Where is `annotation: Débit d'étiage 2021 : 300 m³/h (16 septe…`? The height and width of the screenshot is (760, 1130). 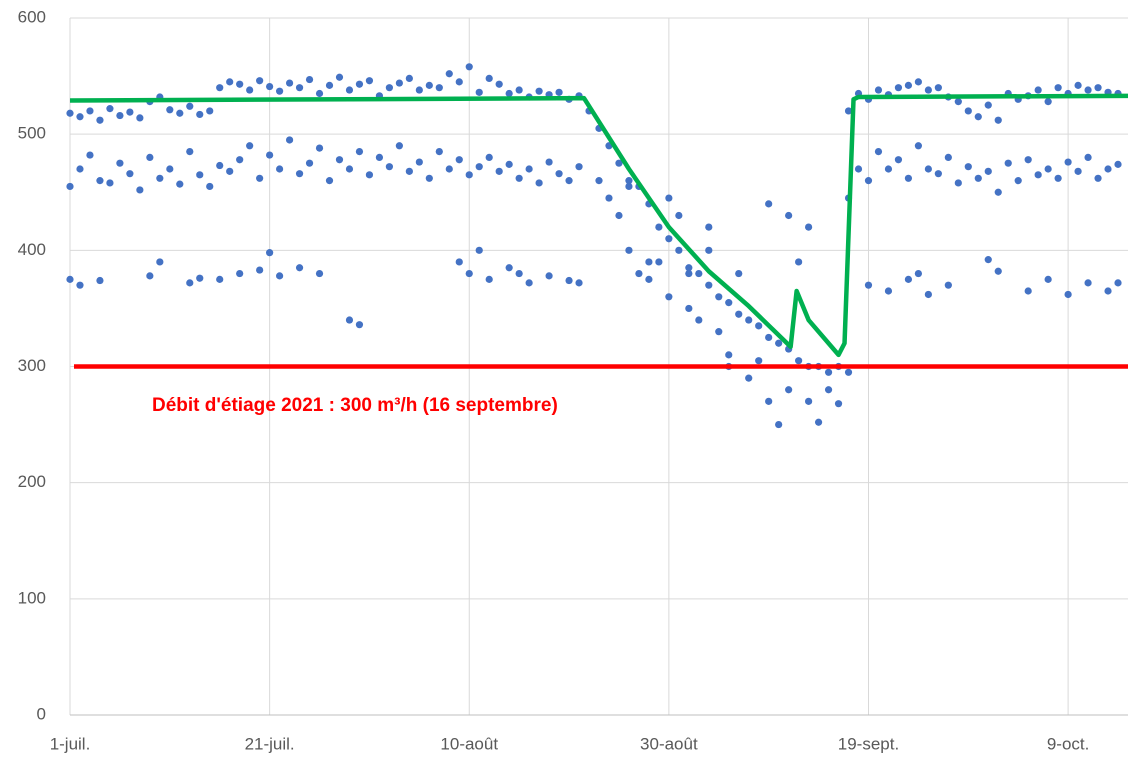
annotation: Débit d'étiage 2021 : 300 m³/h (16 septe… is located at coordinates (355, 405).